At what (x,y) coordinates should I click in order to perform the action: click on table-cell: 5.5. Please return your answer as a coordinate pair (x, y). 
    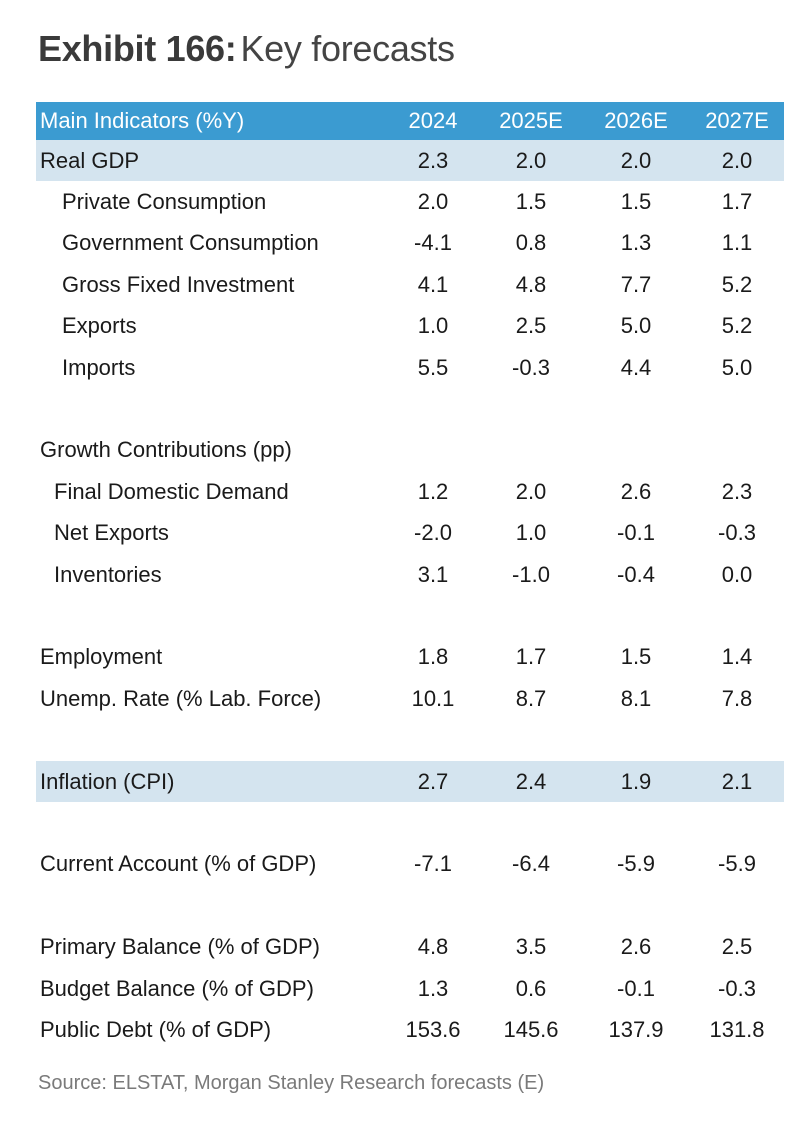
    Looking at the image, I should click on (433, 367).